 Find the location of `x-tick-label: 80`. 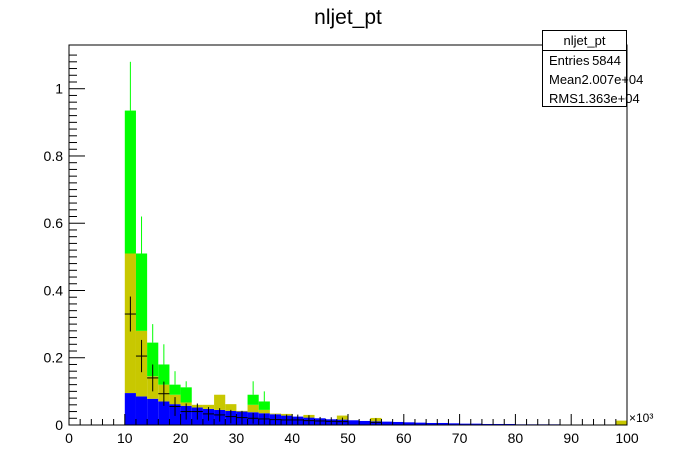

x-tick-label: 80 is located at coordinates (516, 438).